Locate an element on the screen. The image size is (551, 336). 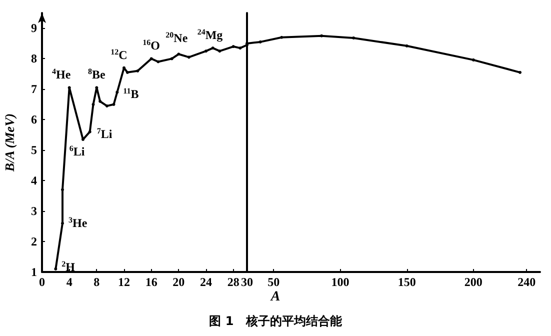
x-axis-title: A is located at coordinates (275, 297).